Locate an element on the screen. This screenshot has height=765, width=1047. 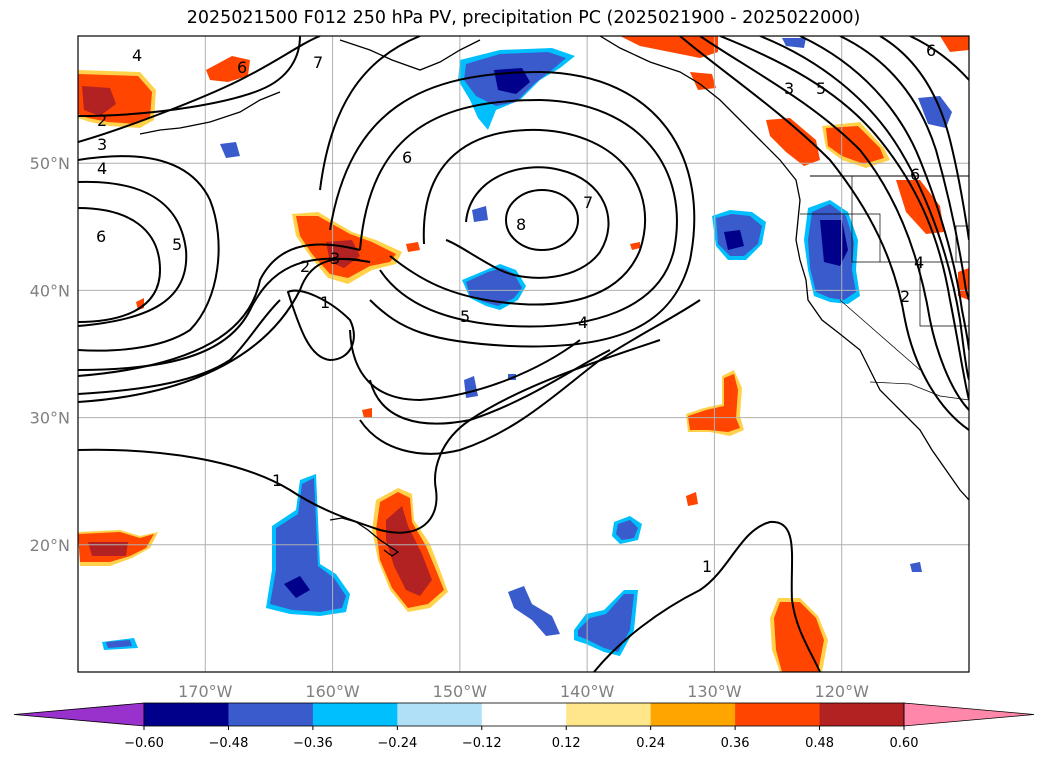
precip-region-low-neg-core is located at coordinates (494, 287).